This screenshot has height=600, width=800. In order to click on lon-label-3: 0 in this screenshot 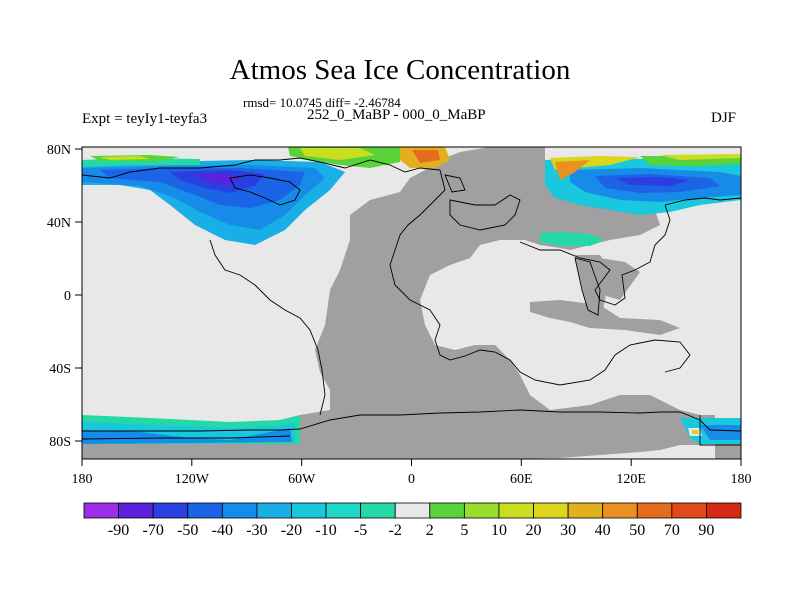, I will do `click(411, 479)`.